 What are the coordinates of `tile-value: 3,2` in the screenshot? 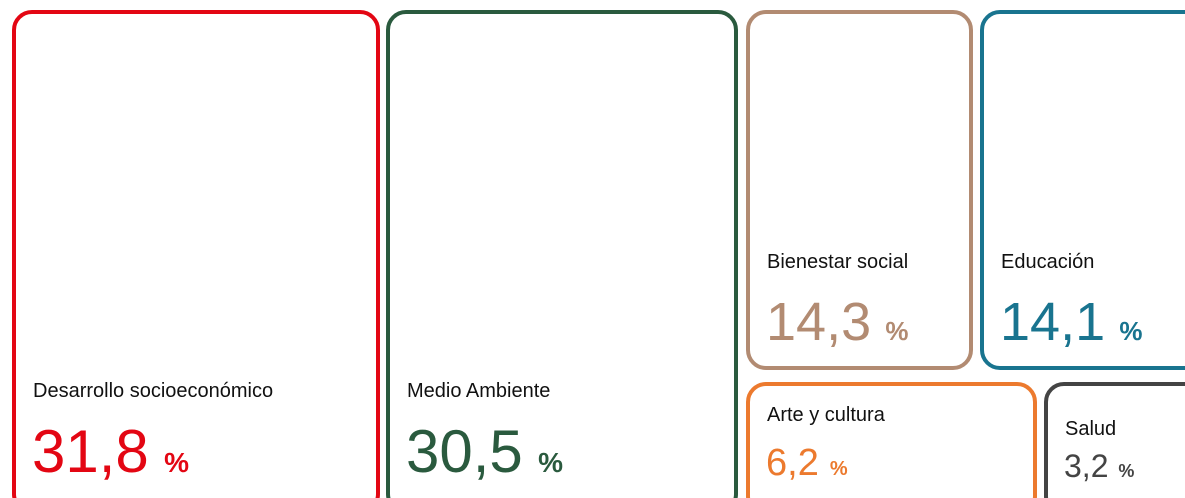 It's located at (1086, 466).